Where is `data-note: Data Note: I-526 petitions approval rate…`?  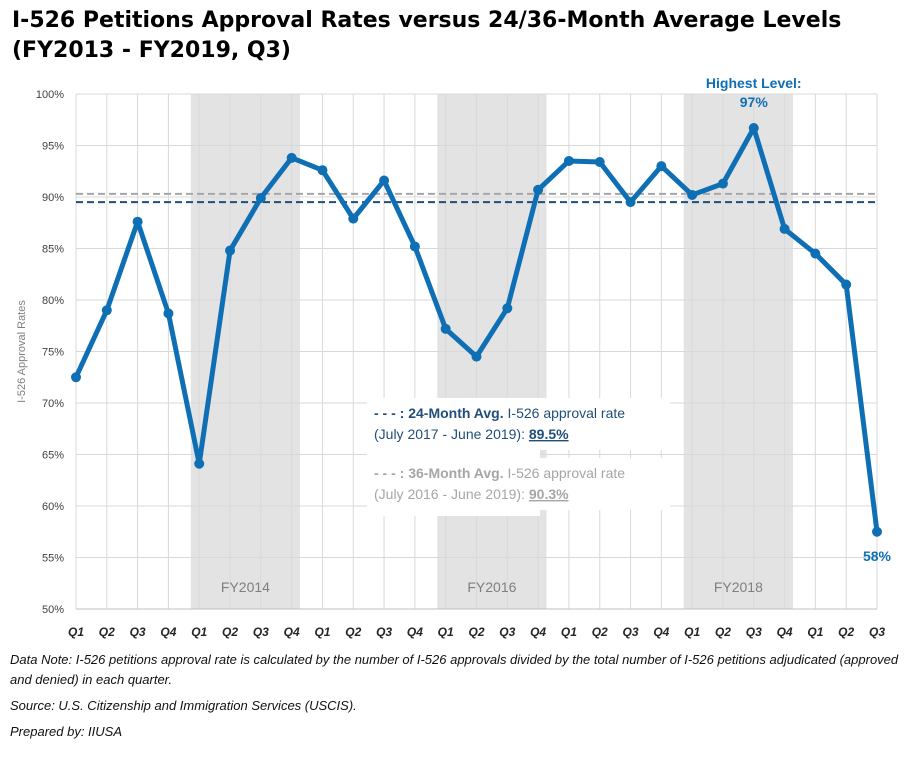
data-note: Data Note: I-526 petitions approval rate… is located at coordinates (454, 669).